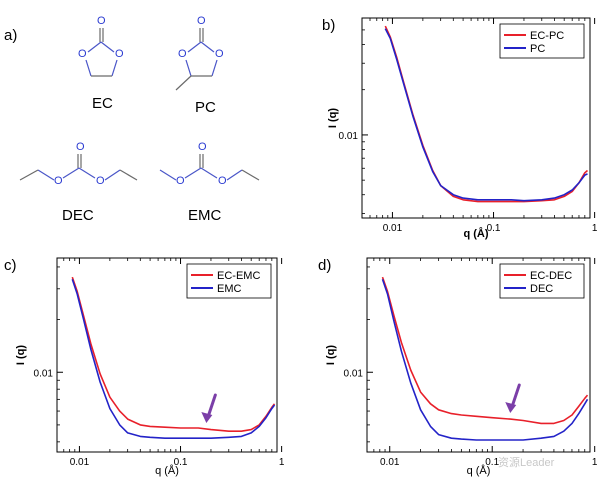  I want to click on series-line-dec, so click(485, 360).